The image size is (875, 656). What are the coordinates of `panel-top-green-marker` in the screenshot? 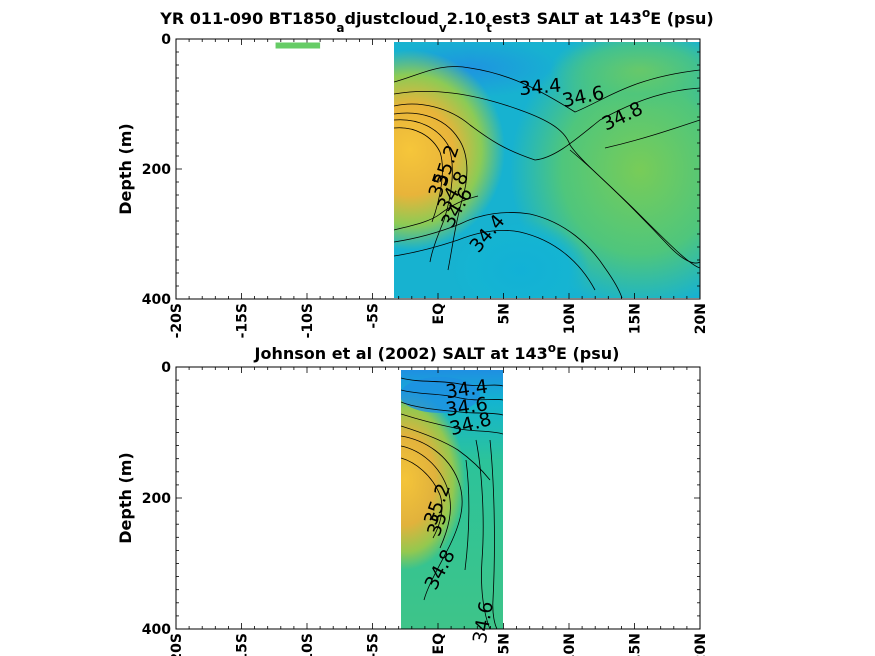 It's located at (298, 45).